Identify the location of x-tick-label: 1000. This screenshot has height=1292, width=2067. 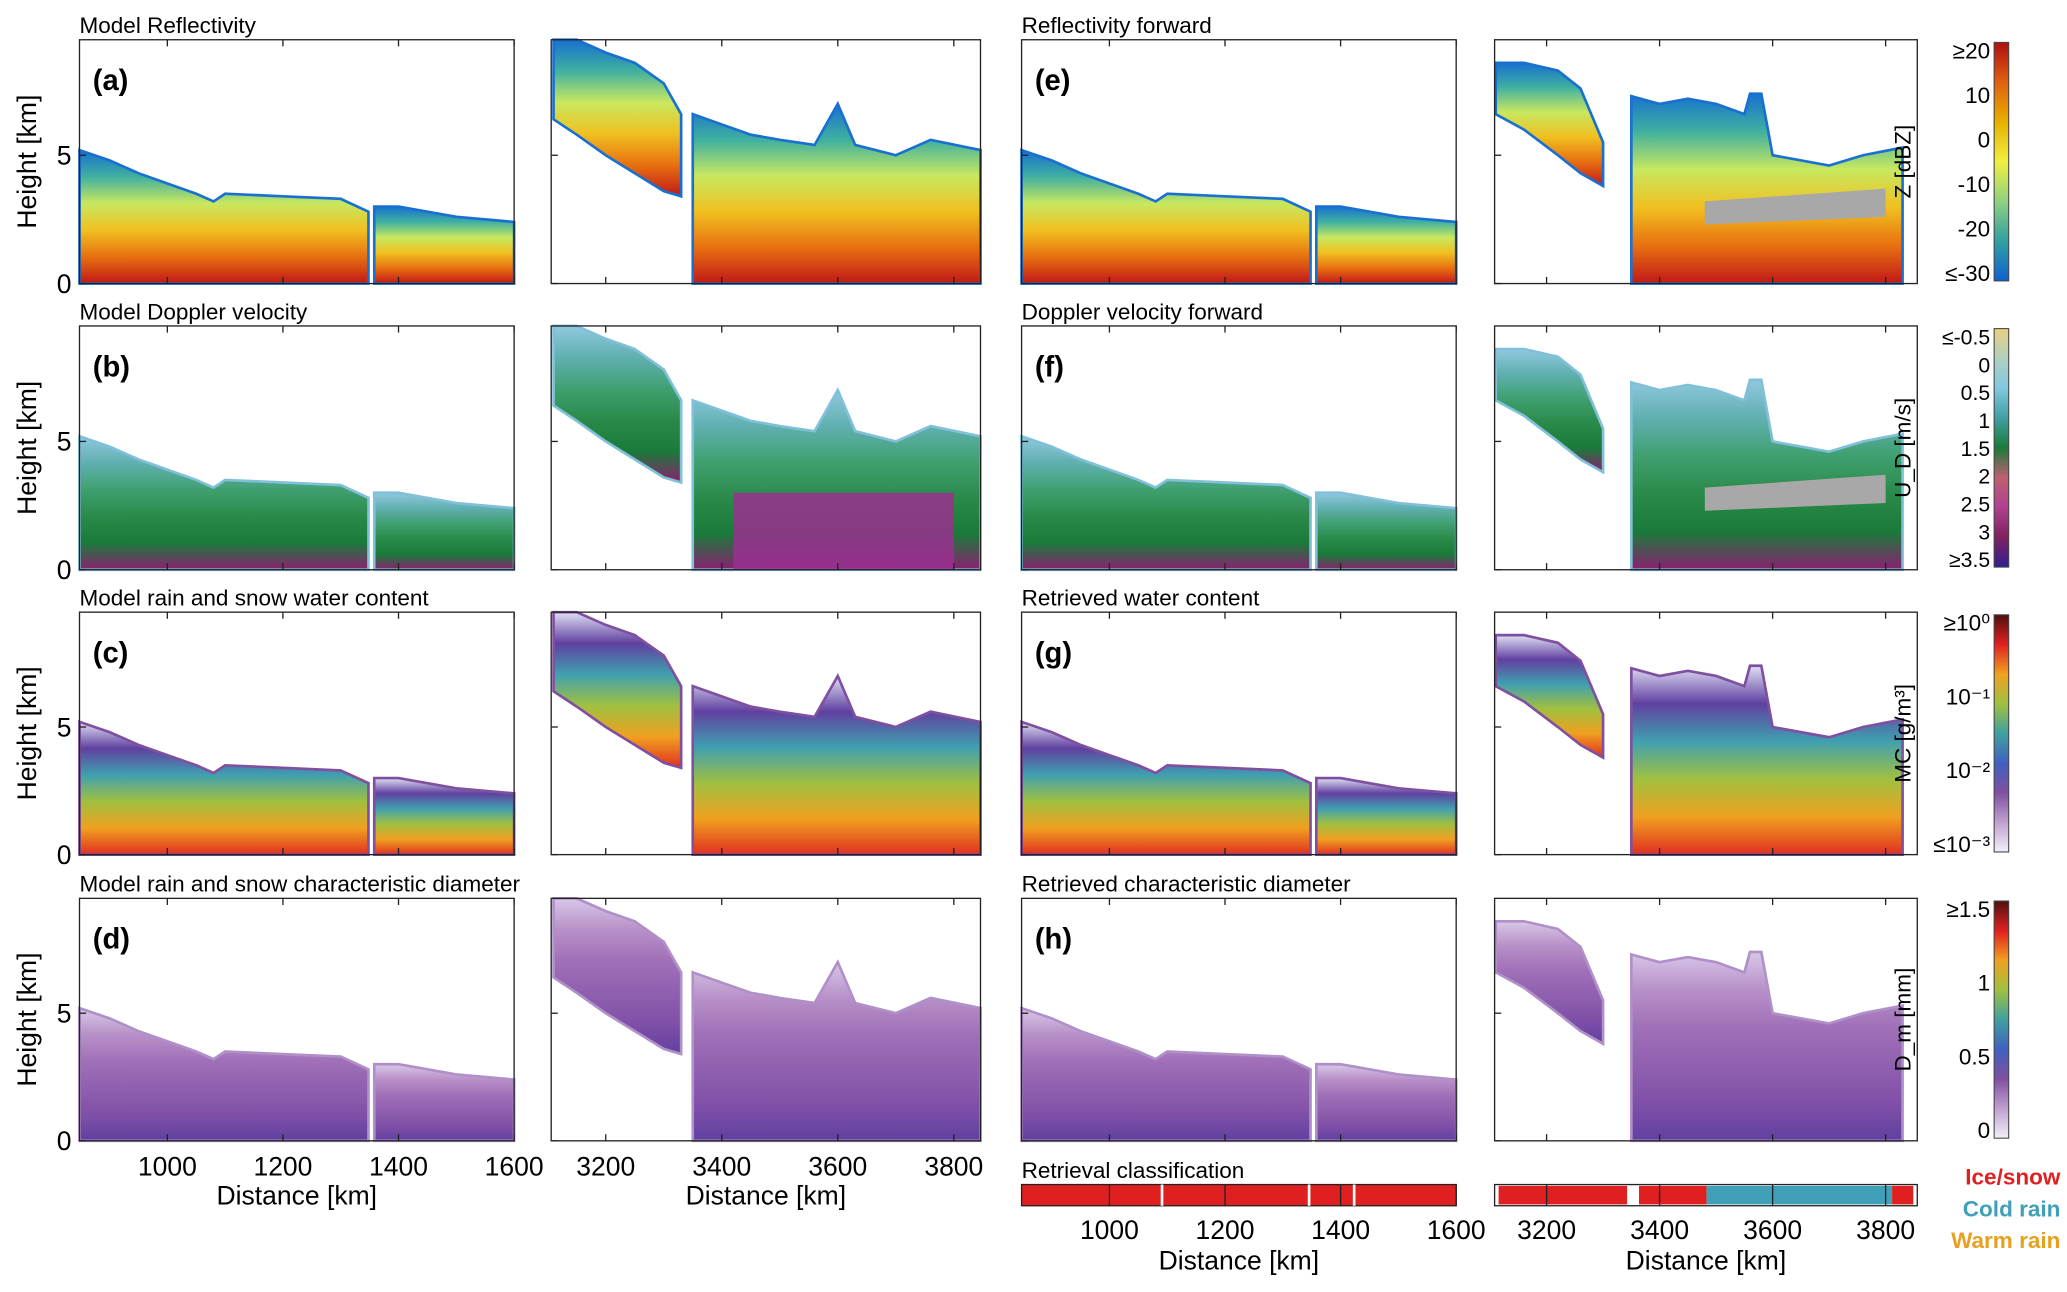
(1109, 1230).